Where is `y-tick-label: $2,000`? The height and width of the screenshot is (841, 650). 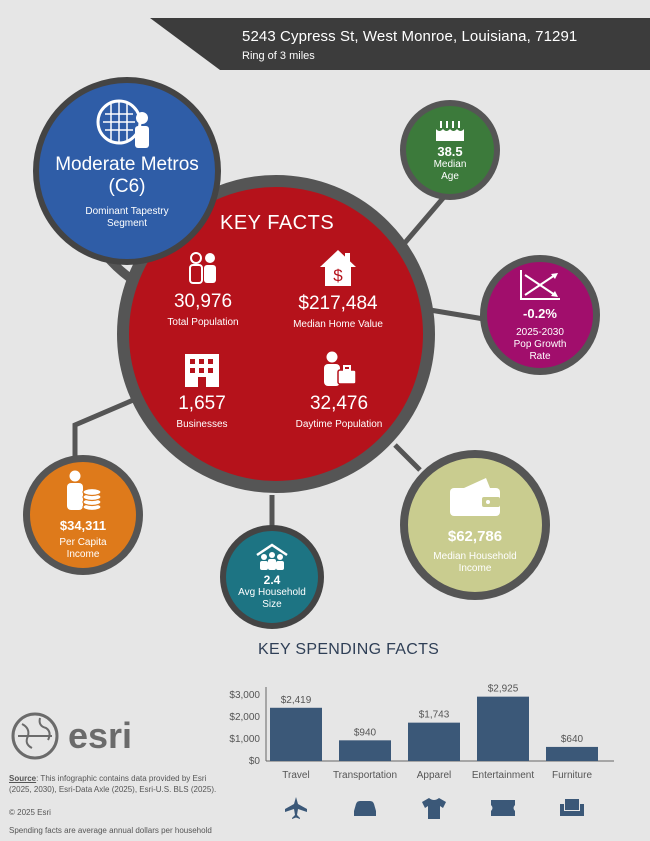
y-tick-label: $2,000 is located at coordinates (244, 717).